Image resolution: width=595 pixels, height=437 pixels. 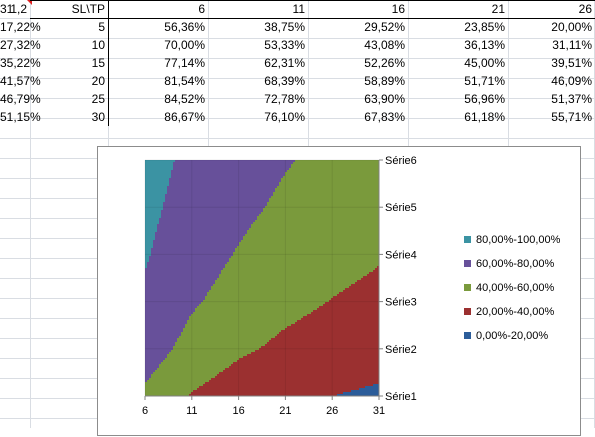 What do you see at coordinates (158, 45) in the screenshot?
I see `table-cell: 70,00%` at bounding box center [158, 45].